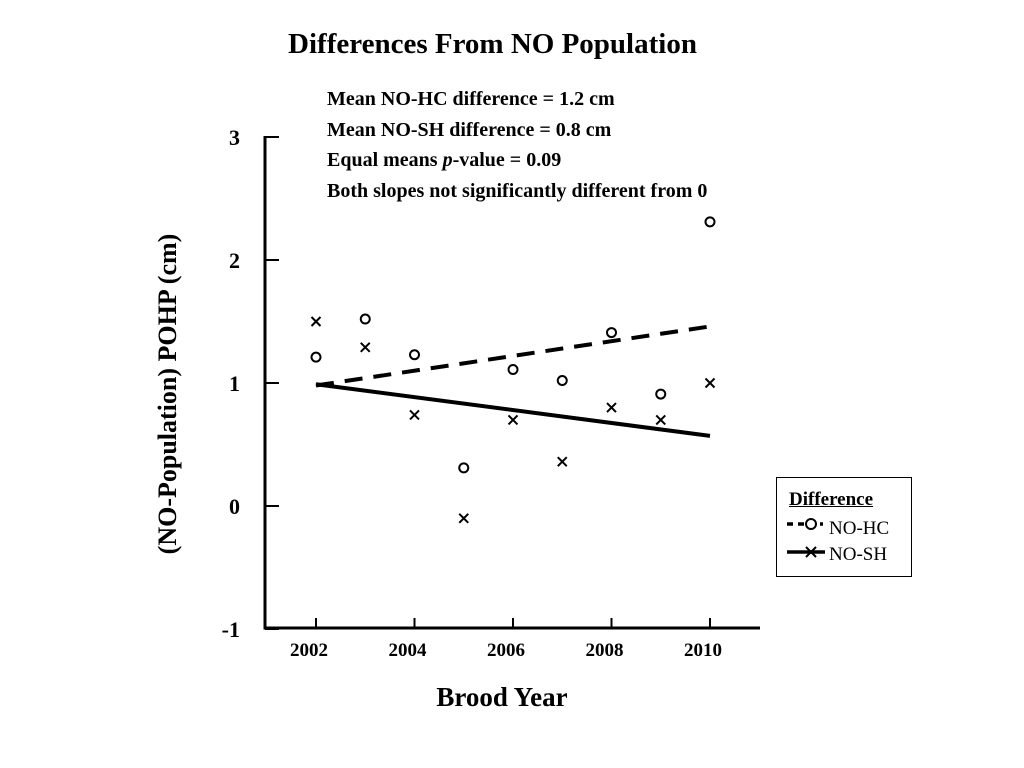 The height and width of the screenshot is (768, 1024). What do you see at coordinates (231, 629) in the screenshot?
I see `y-tick-label: -1` at bounding box center [231, 629].